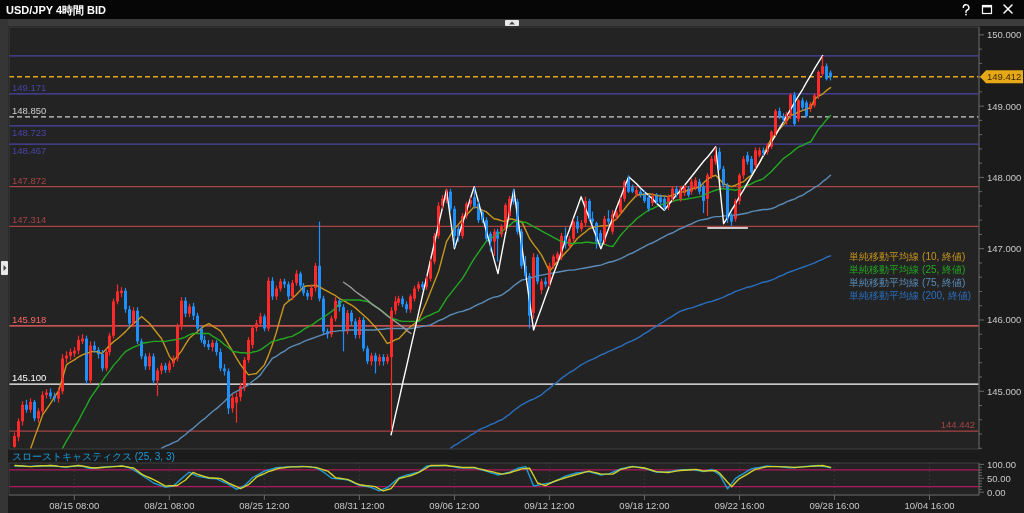 This screenshot has height=513, width=1024. What do you see at coordinates (1004, 35) in the screenshot?
I see `y-tick-label: 150.000` at bounding box center [1004, 35].